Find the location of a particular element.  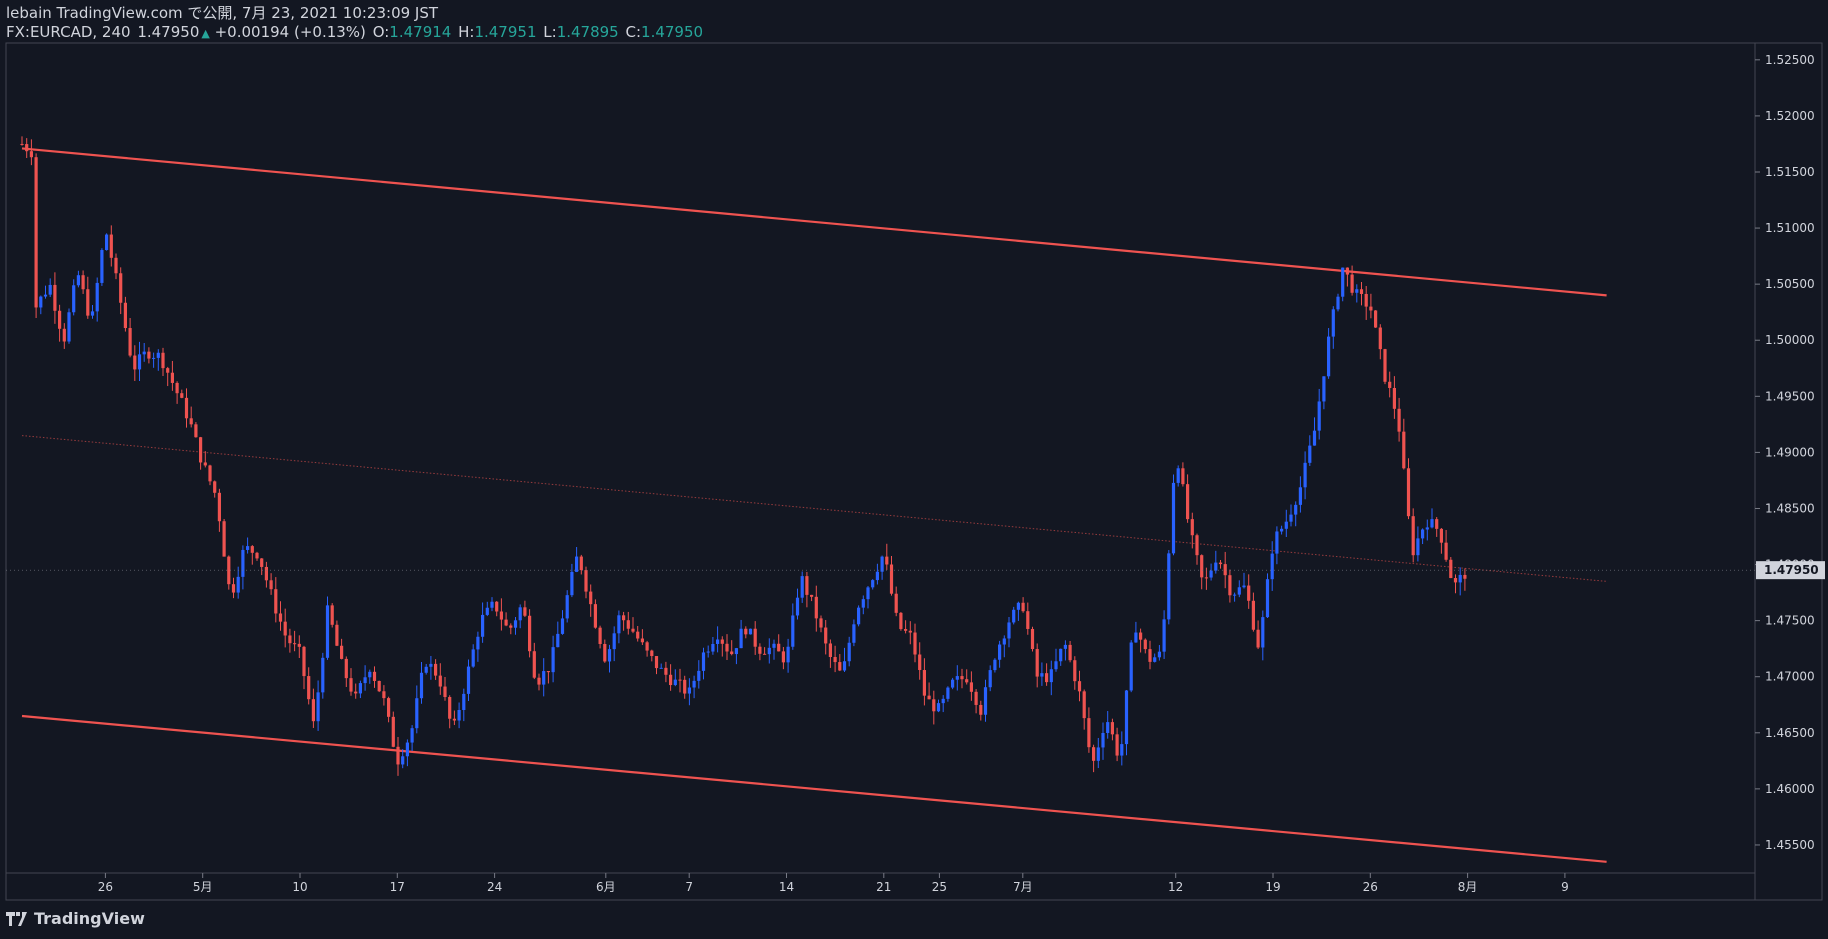

price-tick-label: 1.46500 is located at coordinates (1790, 733).